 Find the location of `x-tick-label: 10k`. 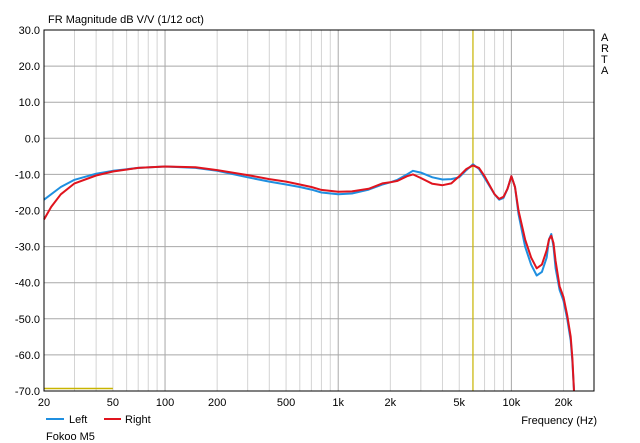

x-tick-label: 10k is located at coordinates (512, 403).